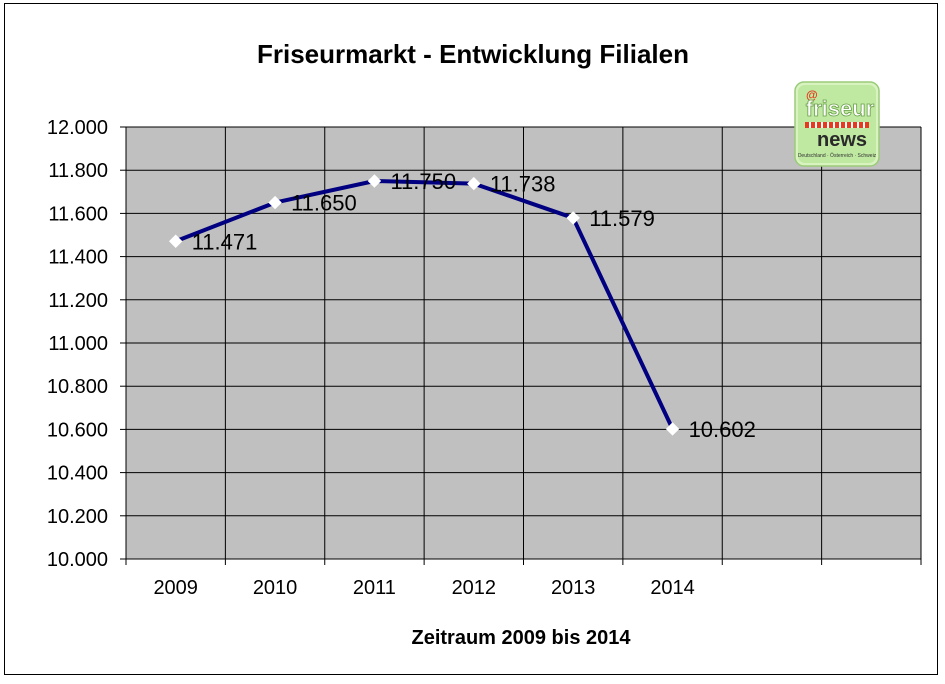  Describe the element at coordinates (275, 588) in the screenshot. I see `x-tick-label: 2010` at that location.